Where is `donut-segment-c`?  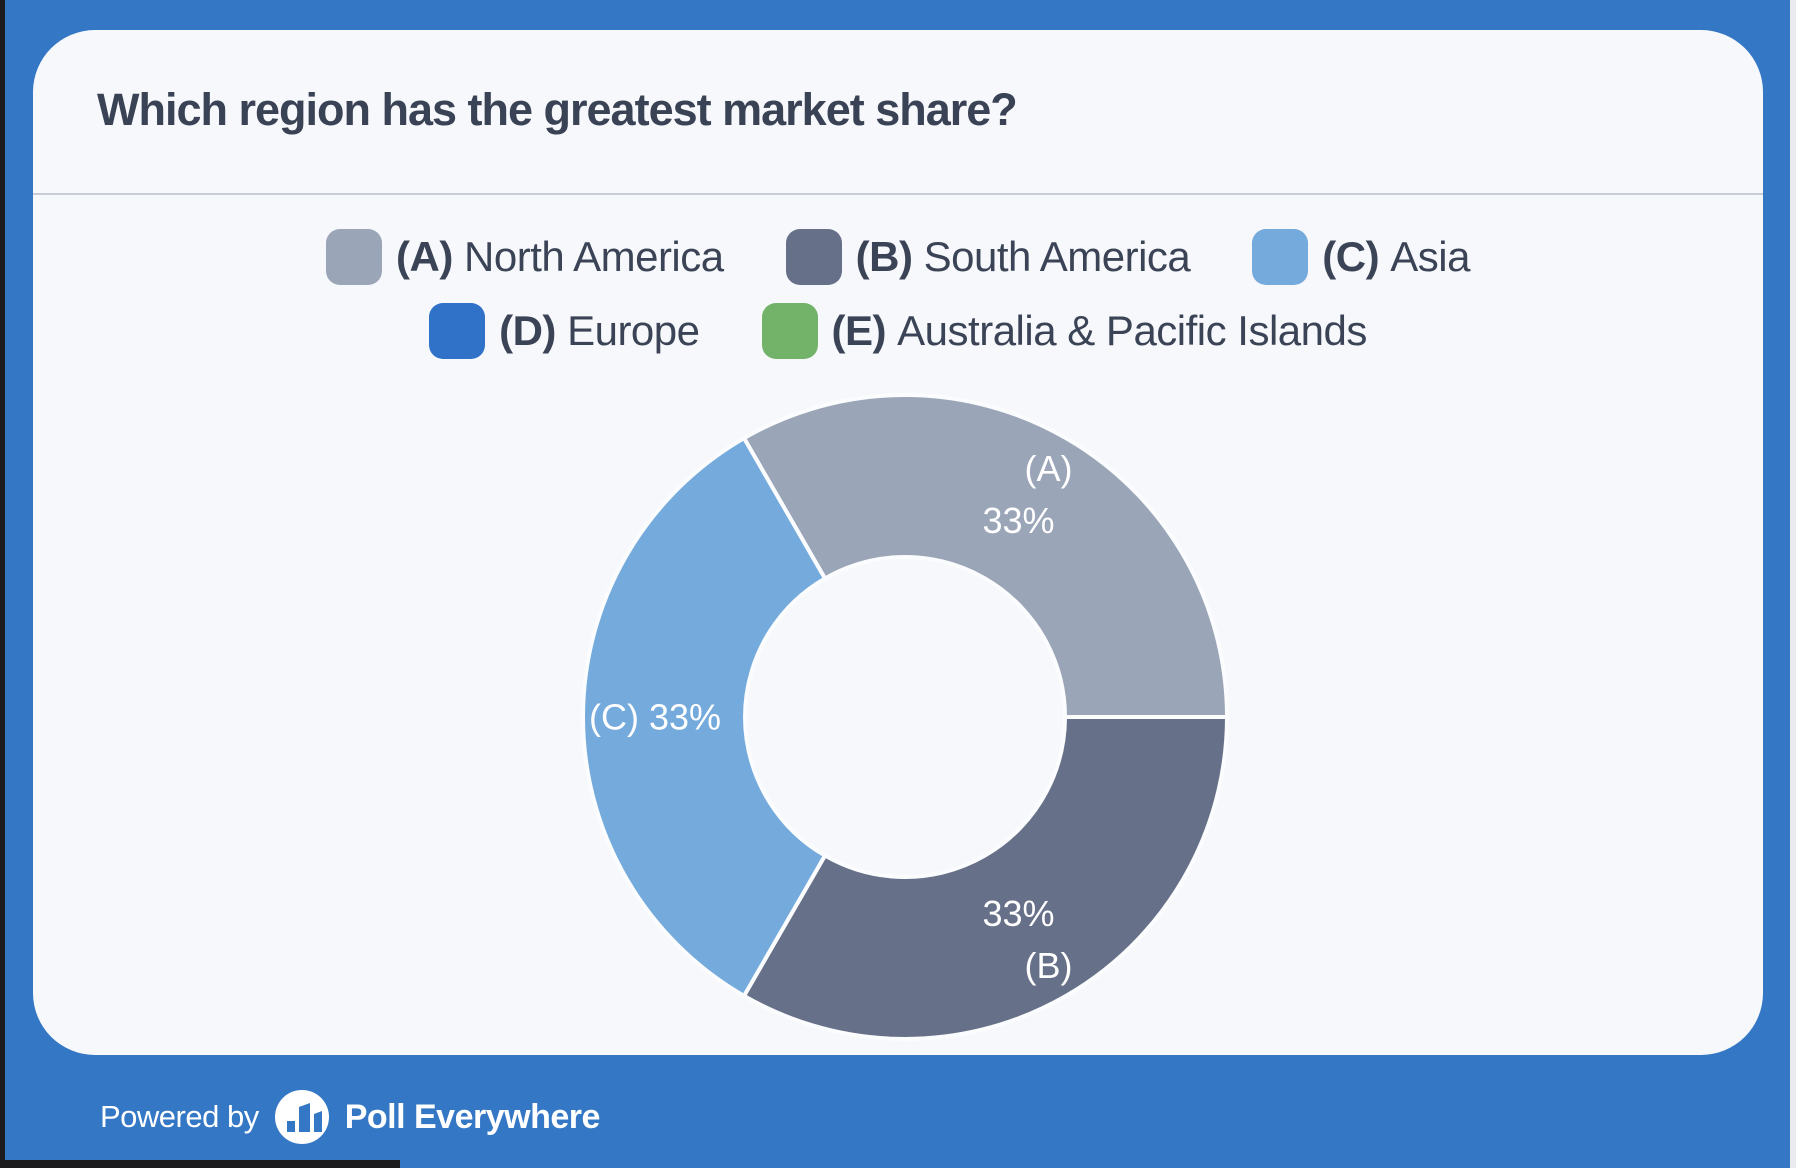
donut-segment-c is located at coordinates (704, 717).